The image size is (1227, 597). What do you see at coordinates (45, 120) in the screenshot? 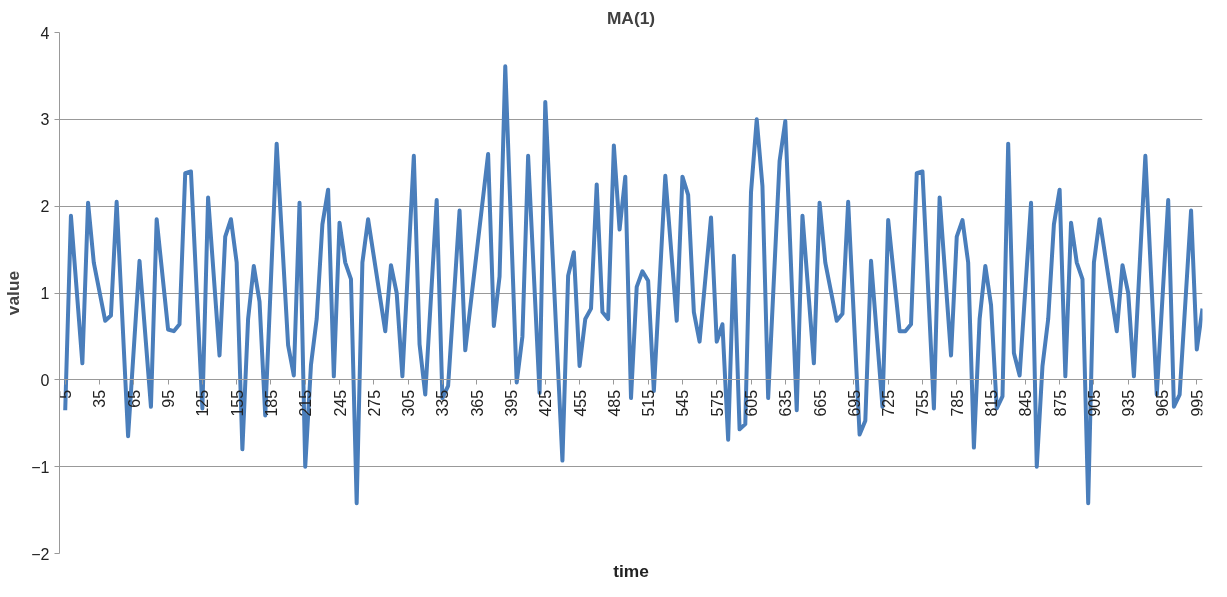
I see `y-tick-label: 3` at bounding box center [45, 120].